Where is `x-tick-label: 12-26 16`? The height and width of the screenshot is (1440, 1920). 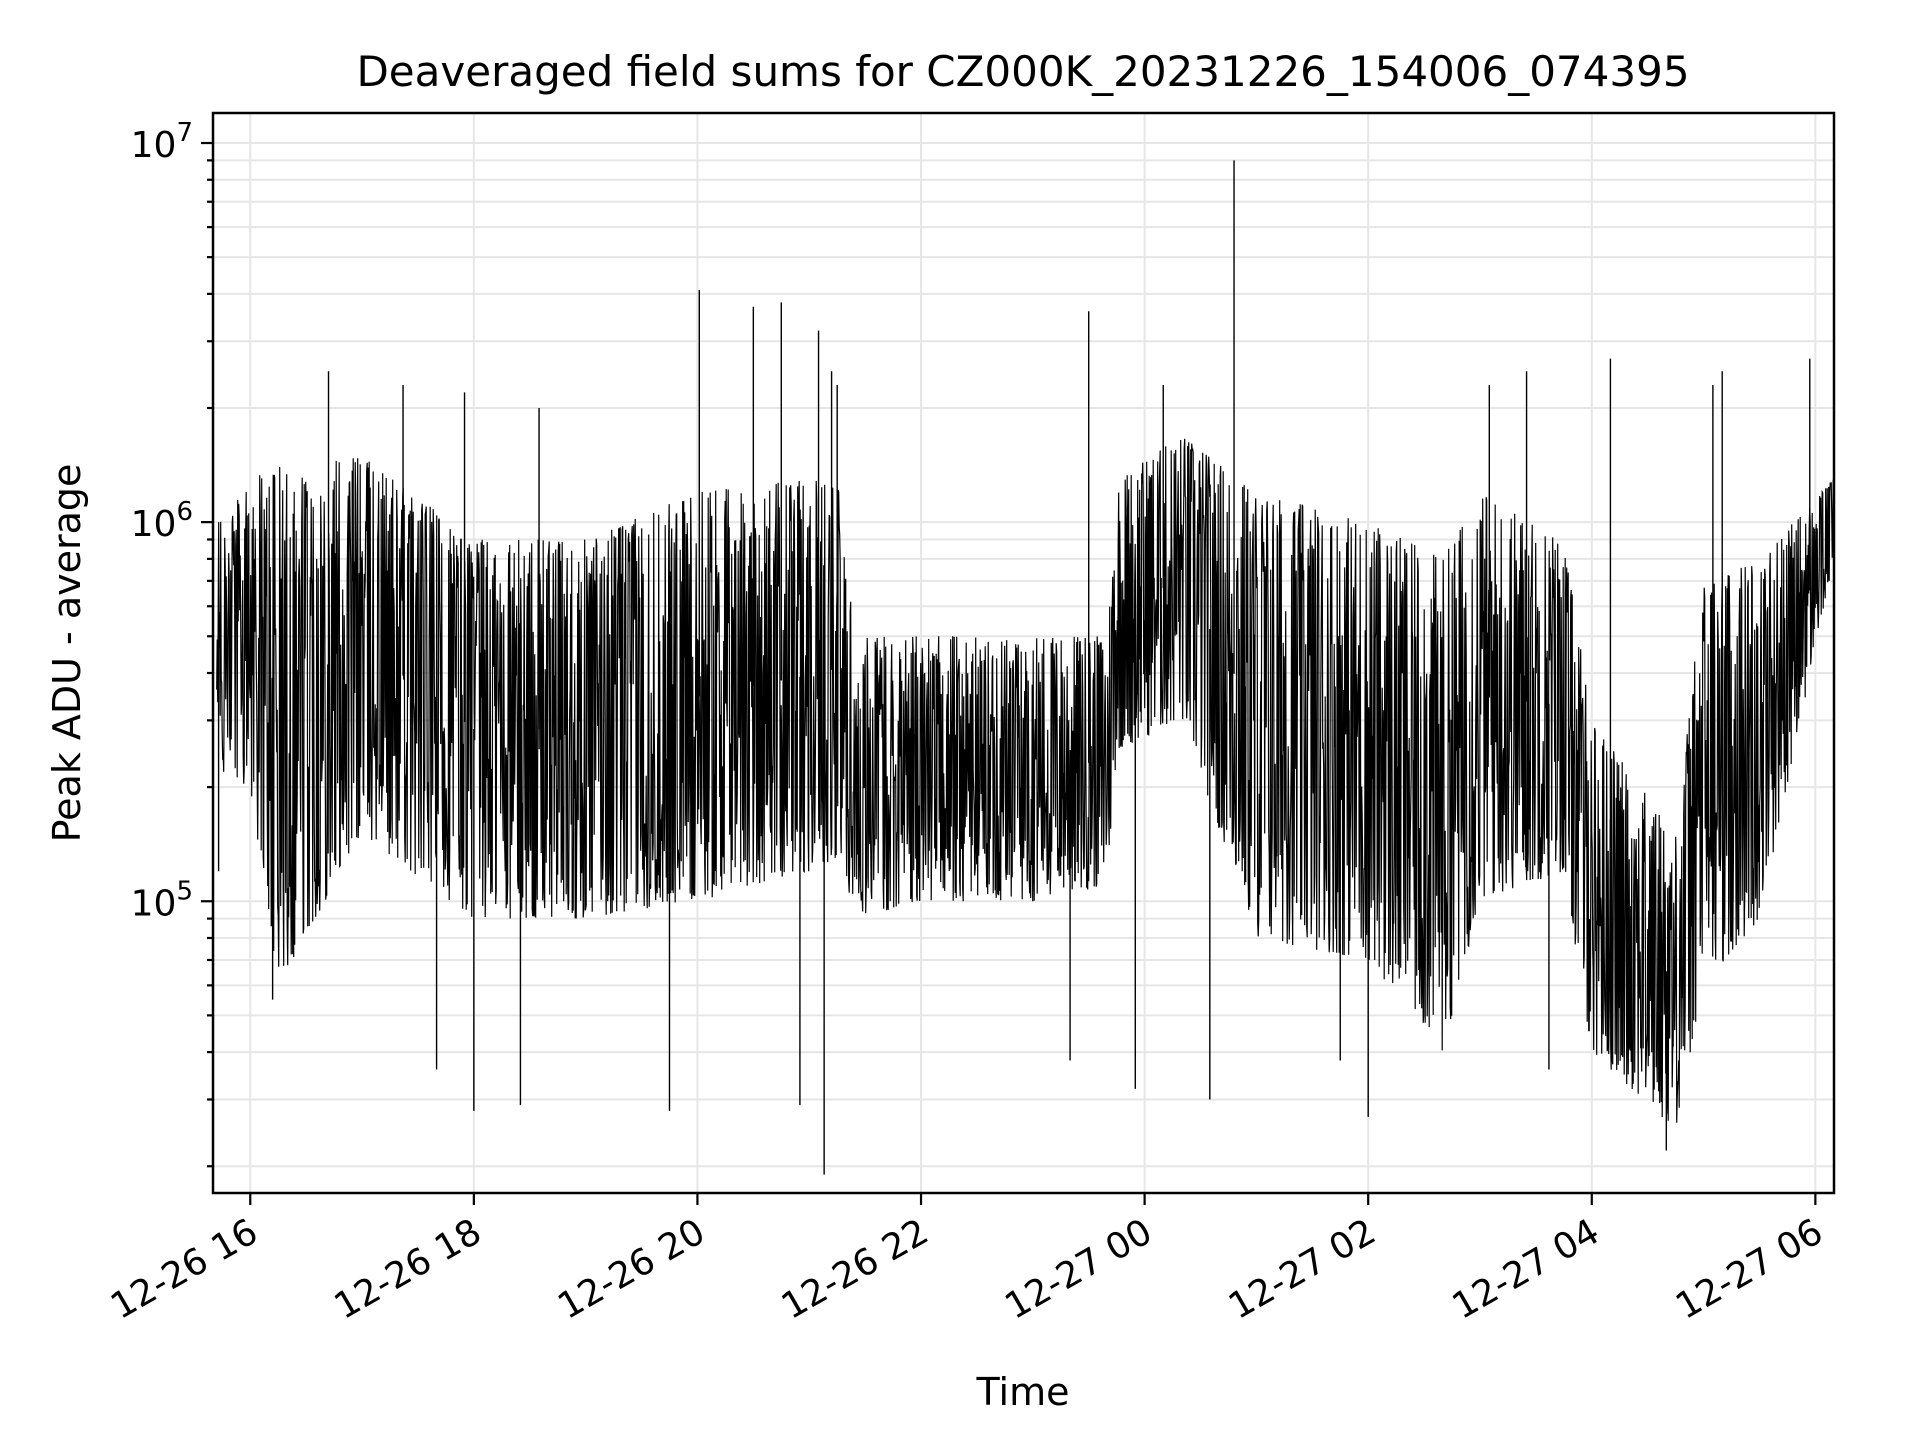 x-tick-label: 12-26 16 is located at coordinates (184, 1269).